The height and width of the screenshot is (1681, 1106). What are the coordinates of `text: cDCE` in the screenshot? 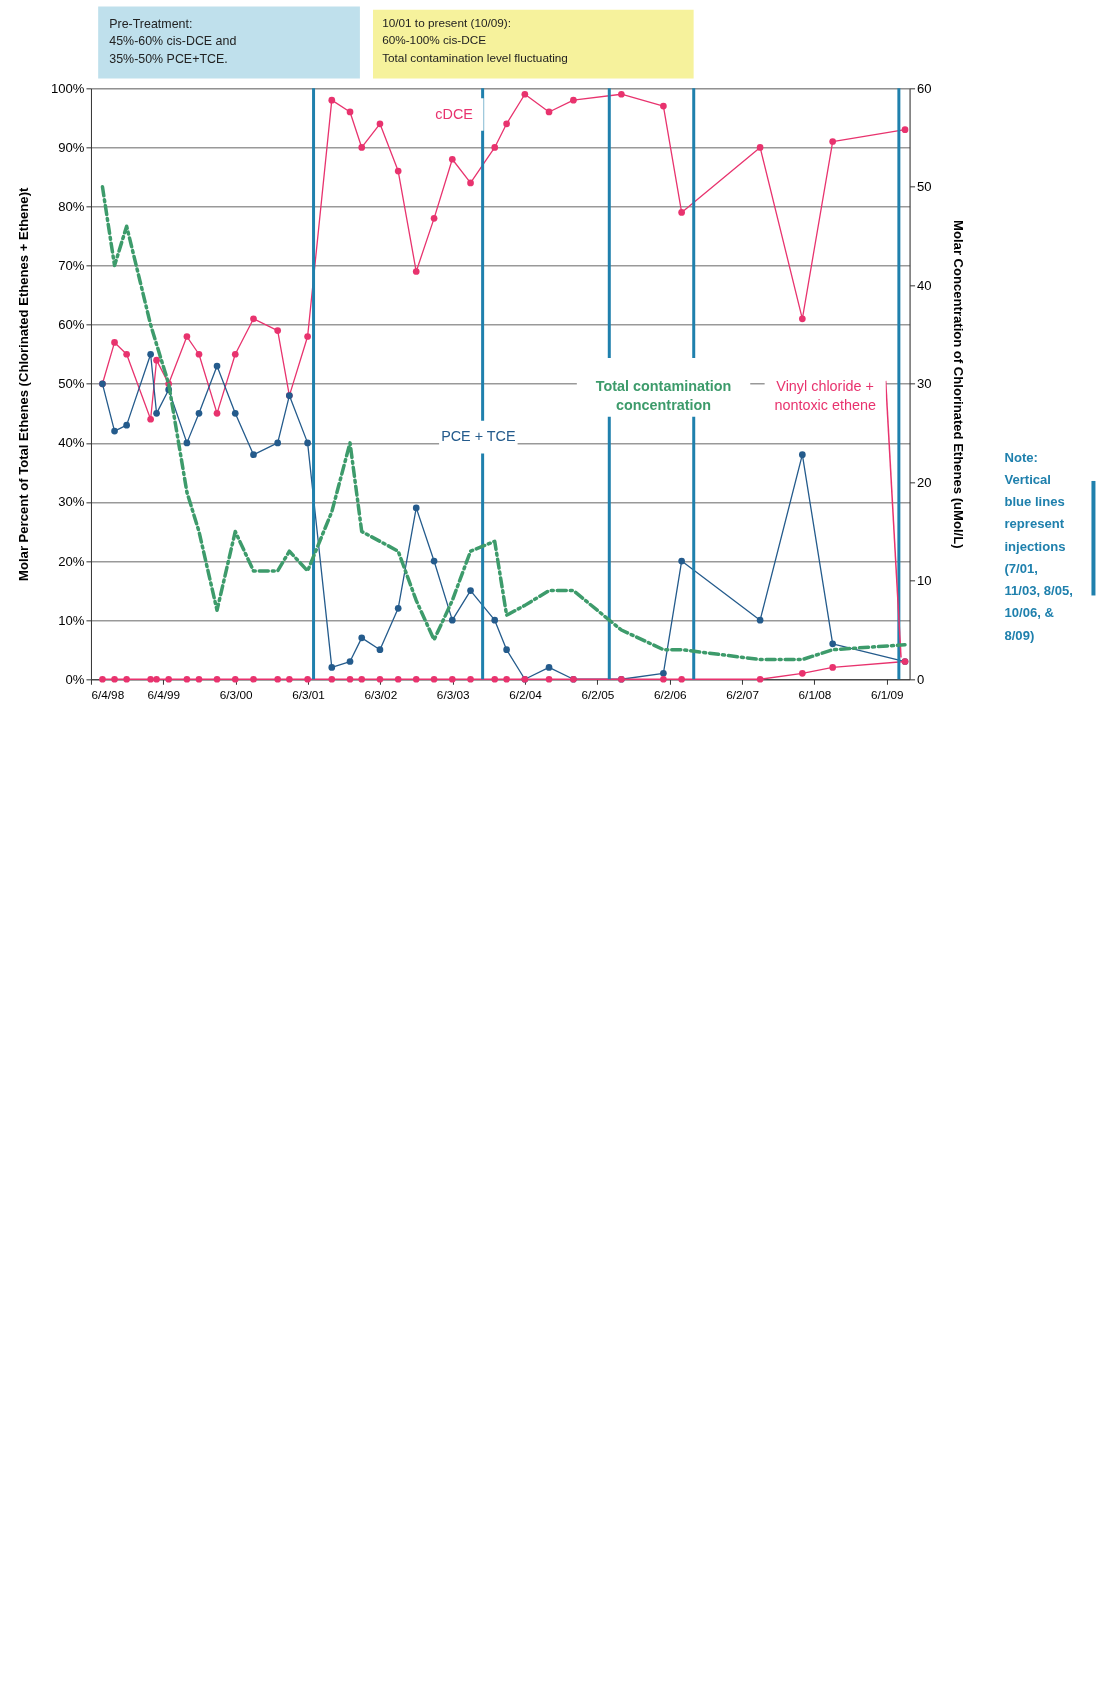 It's located at (454, 113).